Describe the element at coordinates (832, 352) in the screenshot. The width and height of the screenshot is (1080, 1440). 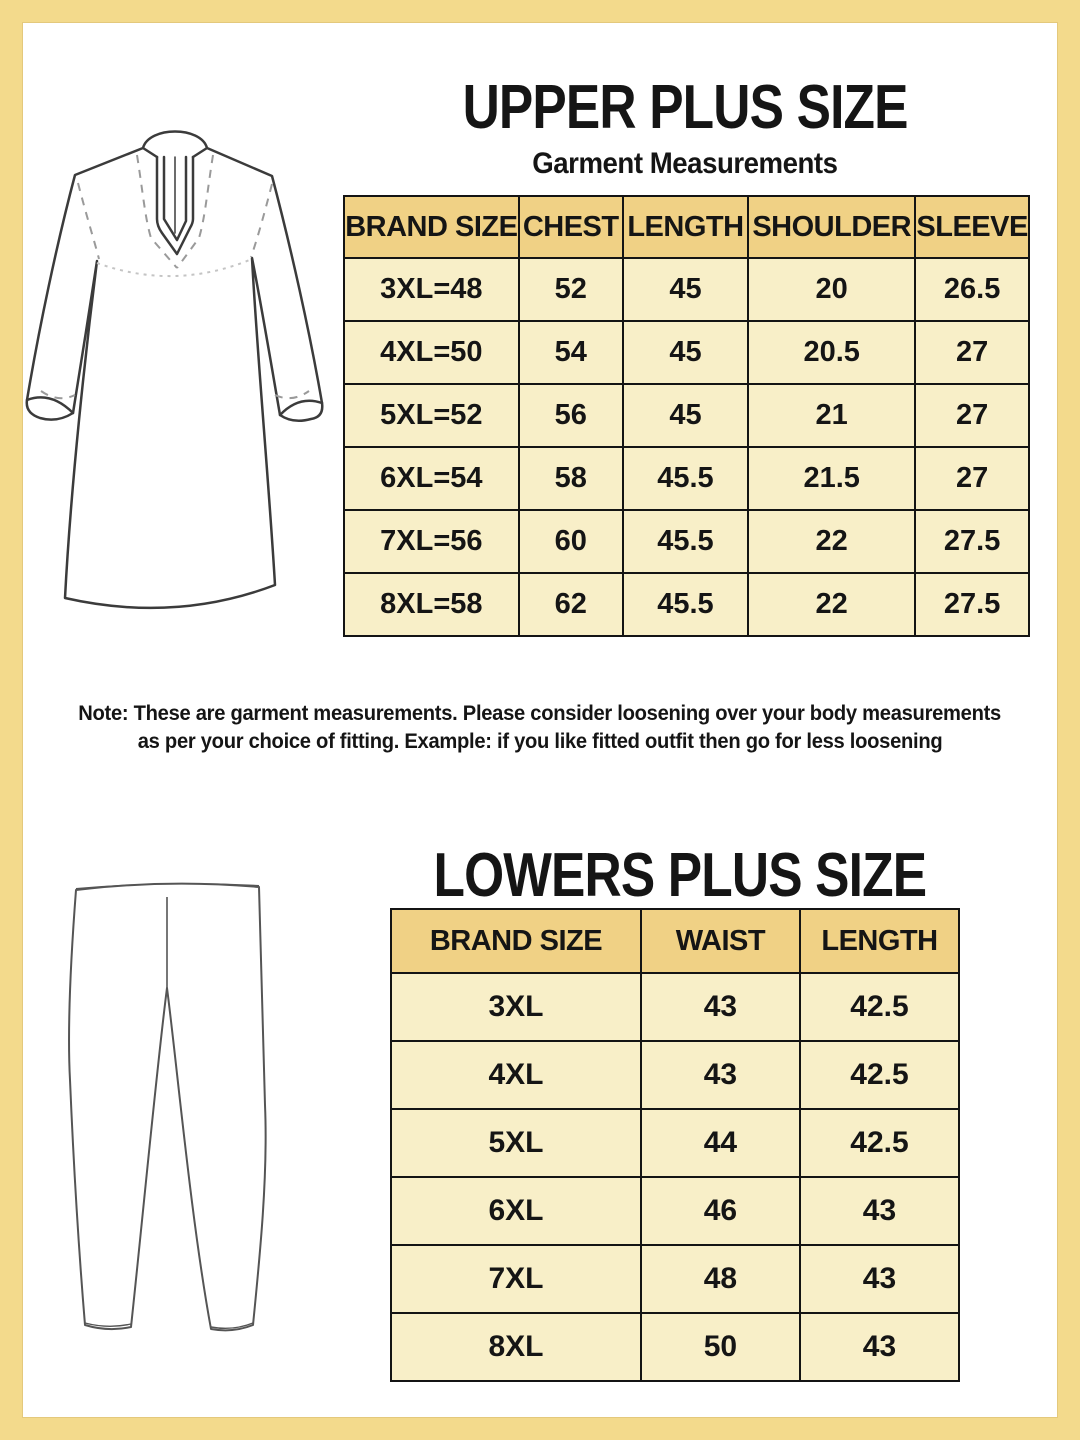
I see `table-cell: 20.5` at that location.